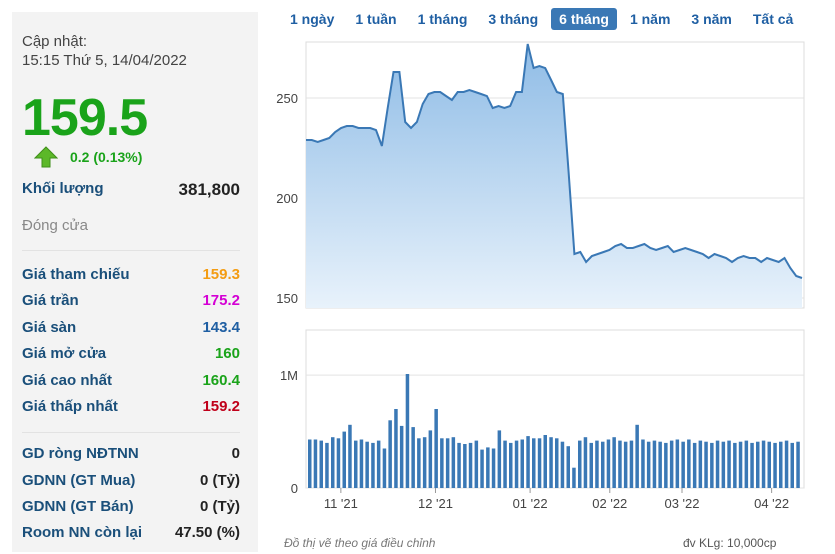 The width and height of the screenshot is (835, 554). Describe the element at coordinates (287, 98) in the screenshot. I see `price-tick-label: 250` at that location.